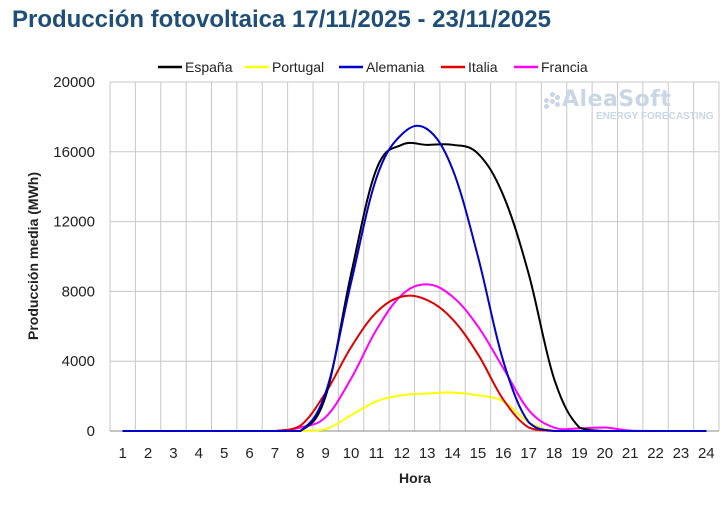 The height and width of the screenshot is (509, 727). What do you see at coordinates (78, 291) in the screenshot?
I see `y-tick-label: 8000` at bounding box center [78, 291].